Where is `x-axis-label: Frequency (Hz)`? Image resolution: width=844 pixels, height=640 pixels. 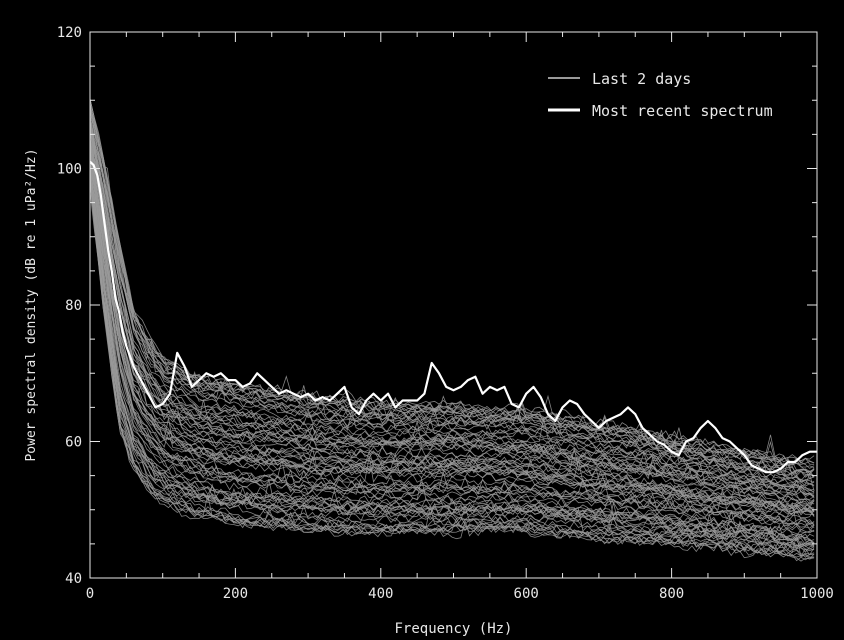
x-axis-label: Frequency (Hz) is located at coordinates (453, 629).